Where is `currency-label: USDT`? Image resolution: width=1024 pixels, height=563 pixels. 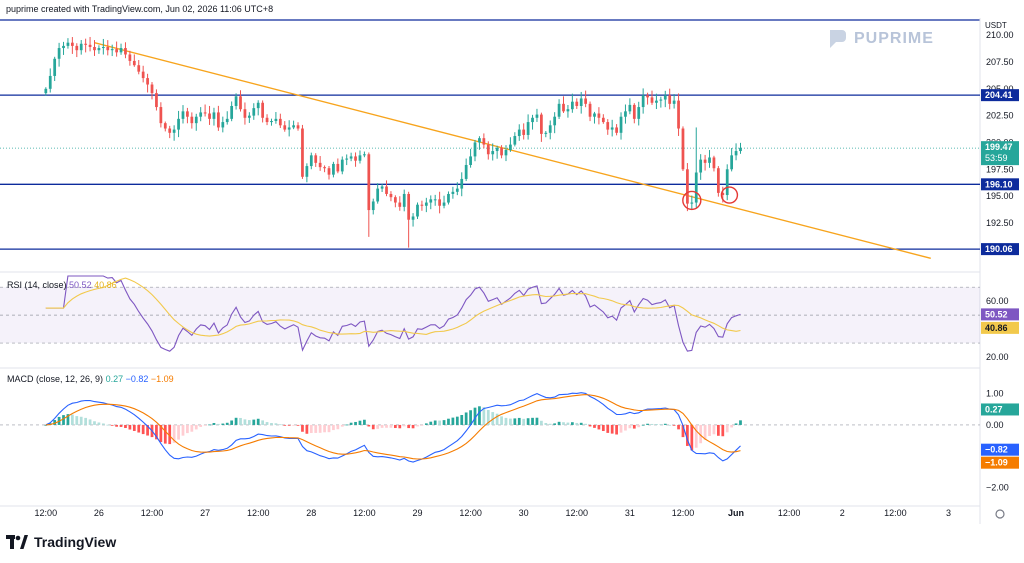 currency-label: USDT is located at coordinates (996, 25).